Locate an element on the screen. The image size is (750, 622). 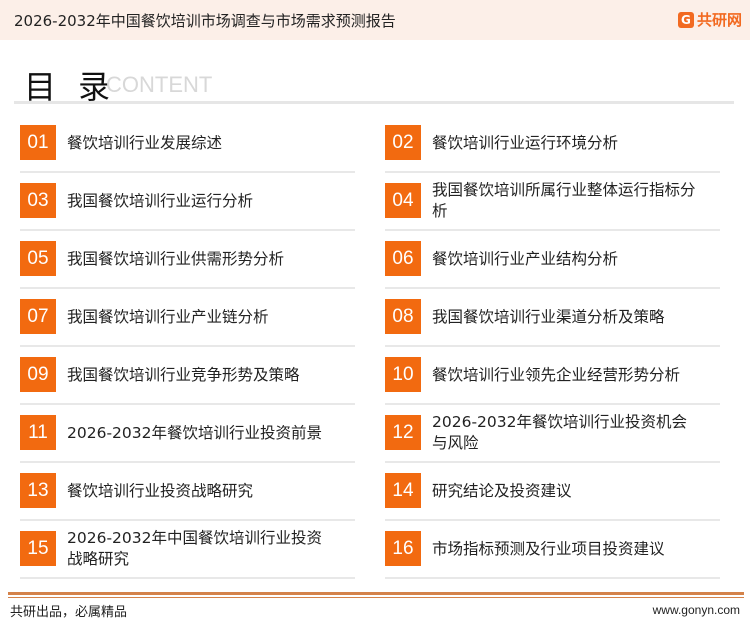
toc-item: 01 餐饮培训行业发展综述 is located at coordinates (187, 144).